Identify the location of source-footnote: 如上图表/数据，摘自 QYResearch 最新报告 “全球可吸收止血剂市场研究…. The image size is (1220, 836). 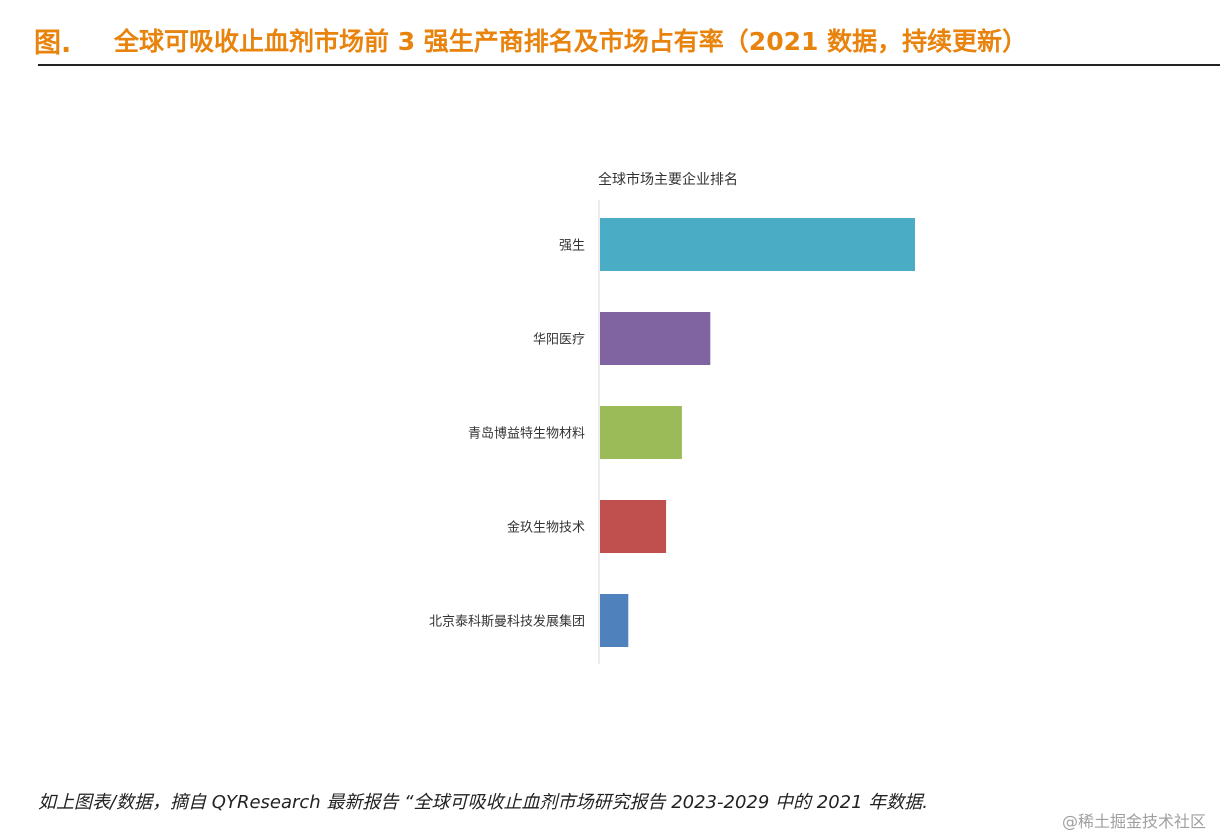
(483, 802).